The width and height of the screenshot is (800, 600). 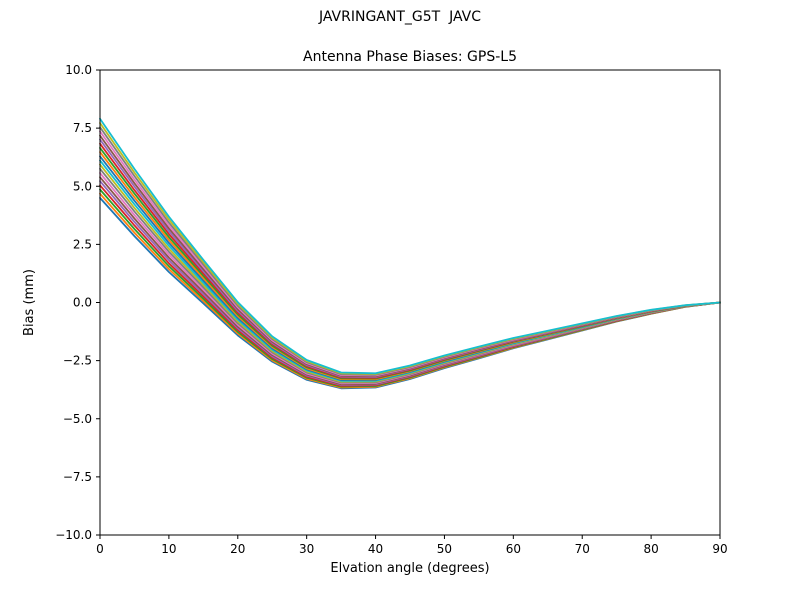 What do you see at coordinates (77, 361) in the screenshot?
I see `y-tick-label: −2.5` at bounding box center [77, 361].